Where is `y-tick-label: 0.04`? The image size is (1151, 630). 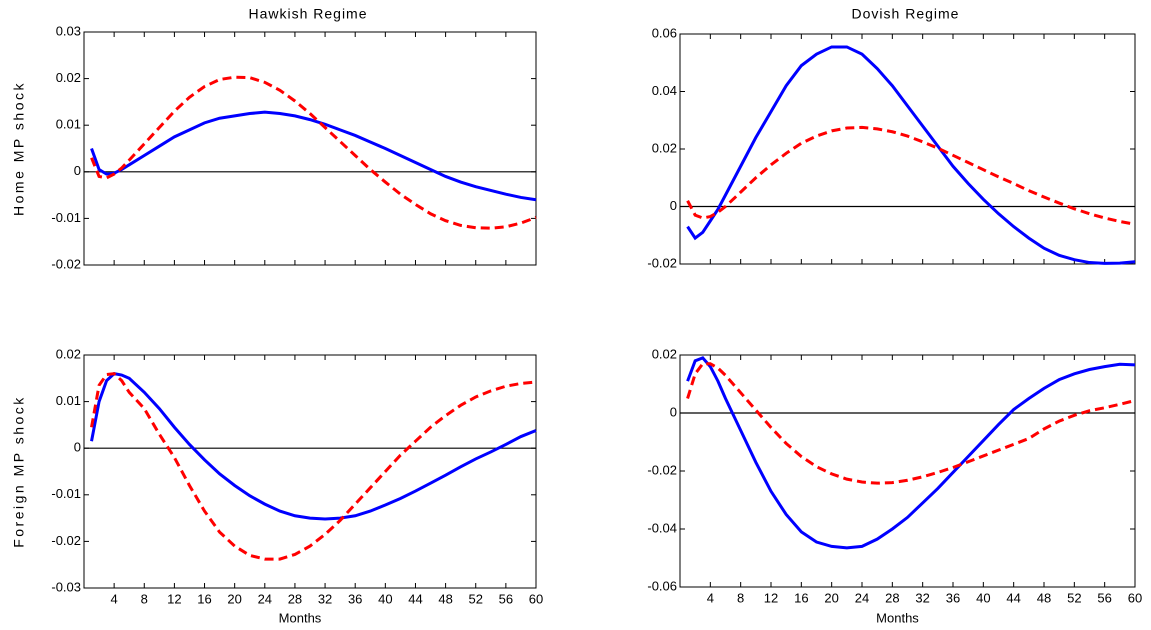 y-tick-label: 0.04 is located at coordinates (664, 90).